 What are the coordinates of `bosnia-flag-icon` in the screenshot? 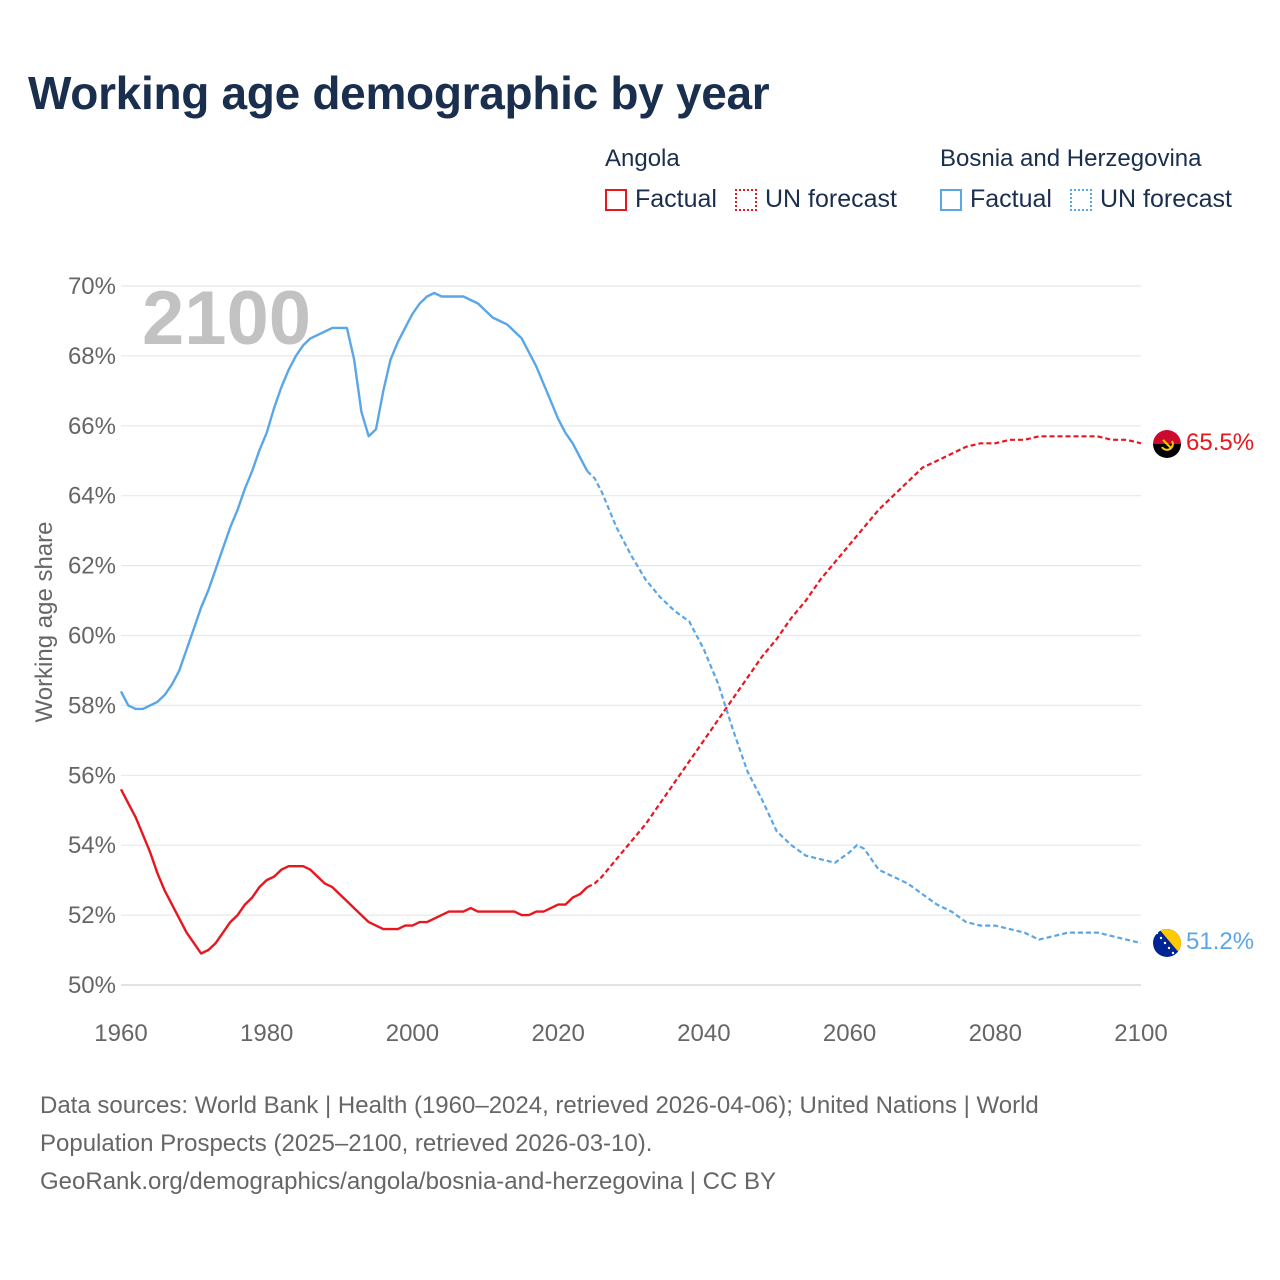 It's located at (1167, 943).